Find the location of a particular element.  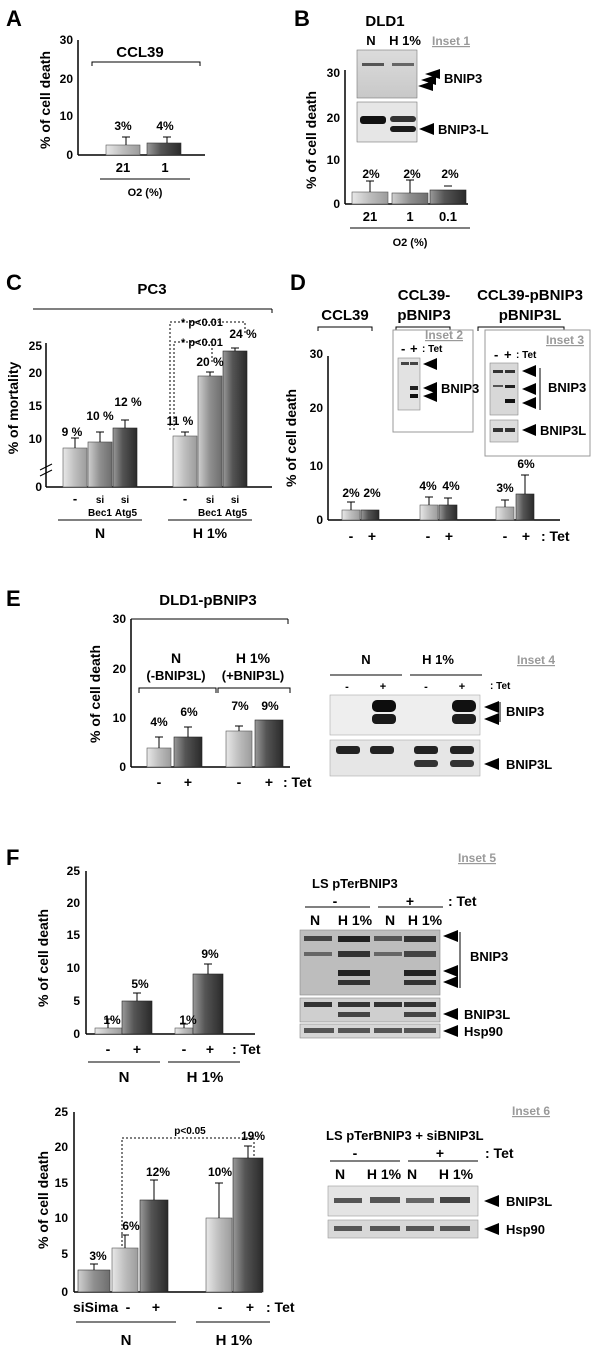

panel-label: C is located at coordinates (14, 282).